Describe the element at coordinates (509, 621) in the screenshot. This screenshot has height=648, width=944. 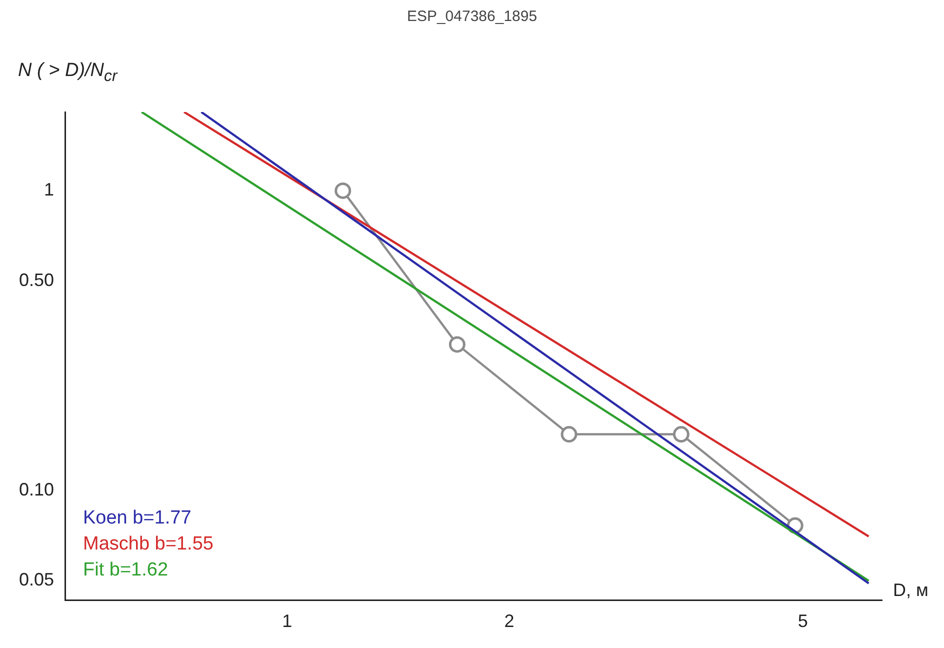
I see `x-tick-label: 2` at that location.